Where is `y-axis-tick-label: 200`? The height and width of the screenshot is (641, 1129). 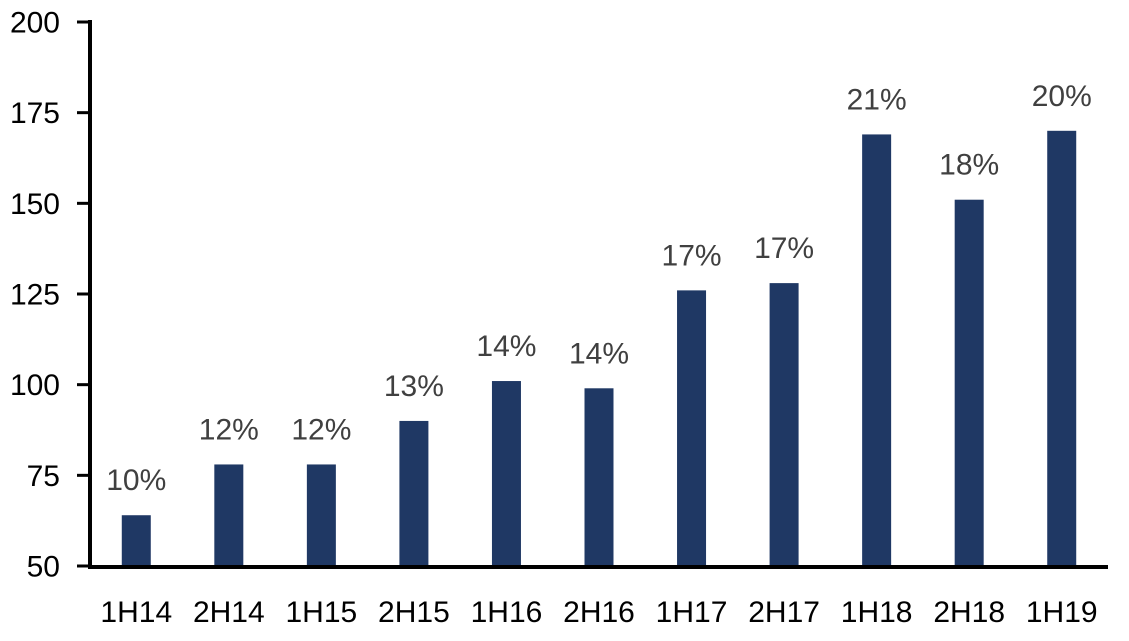 y-axis-tick-label: 200 is located at coordinates (35, 23).